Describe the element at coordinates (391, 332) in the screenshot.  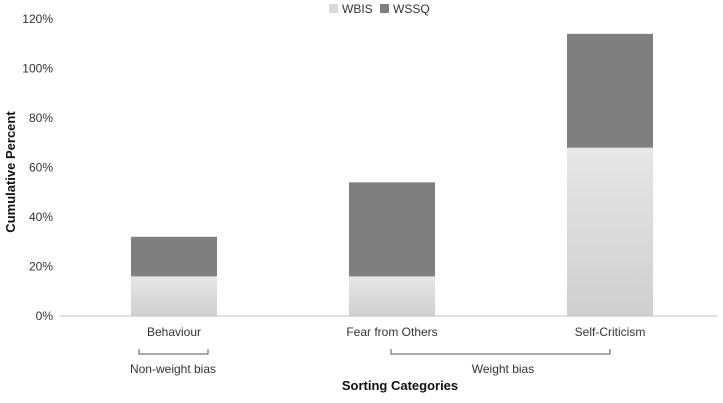
I see `x-tick-label: Fear from Others` at that location.